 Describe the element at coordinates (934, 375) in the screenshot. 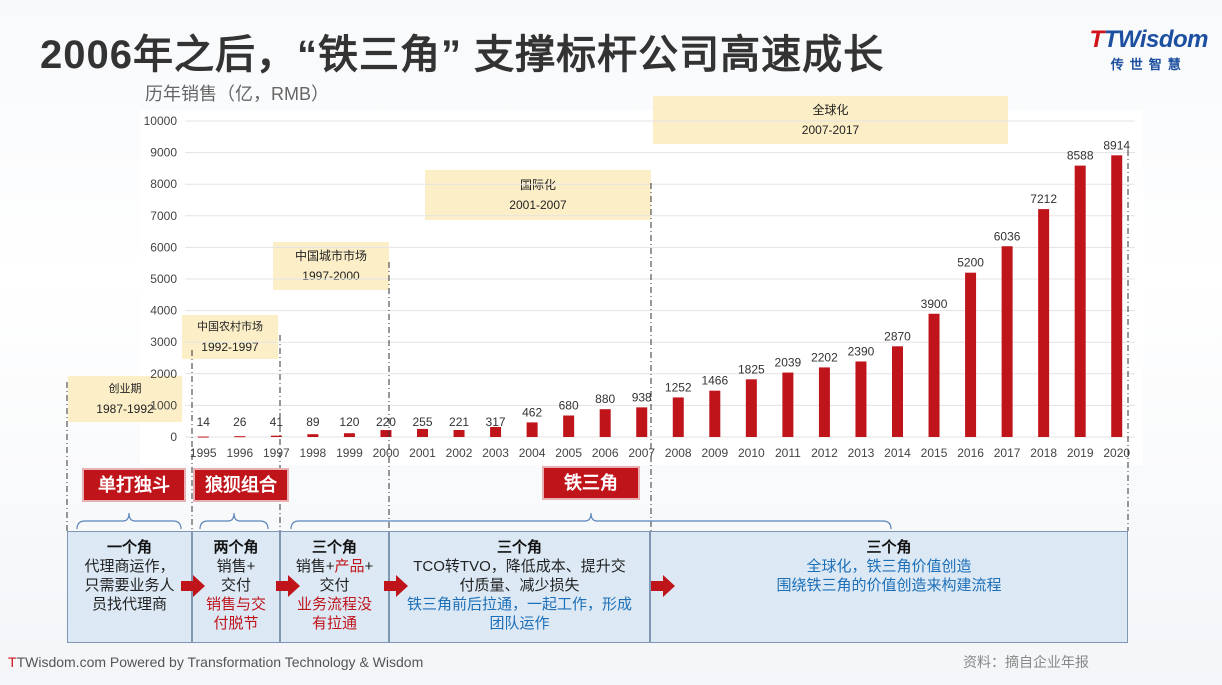

I see `bar-2015` at that location.